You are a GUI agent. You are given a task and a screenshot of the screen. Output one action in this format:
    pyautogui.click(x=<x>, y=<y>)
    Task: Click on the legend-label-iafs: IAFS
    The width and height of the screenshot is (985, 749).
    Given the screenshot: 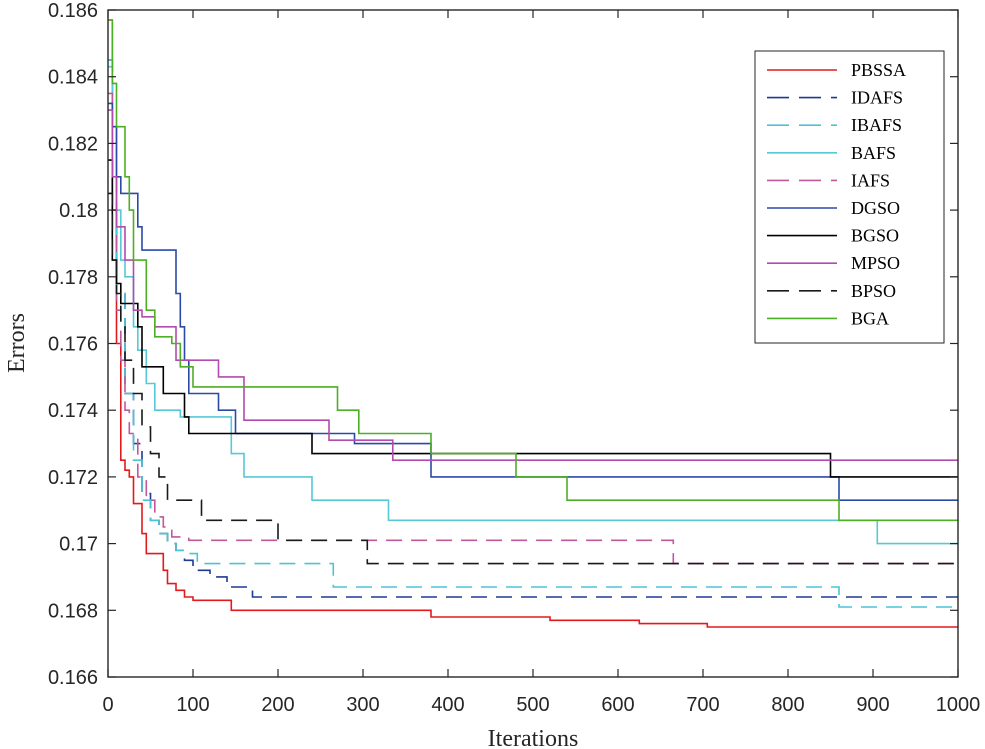 What is the action you would take?
    pyautogui.click(x=870, y=180)
    